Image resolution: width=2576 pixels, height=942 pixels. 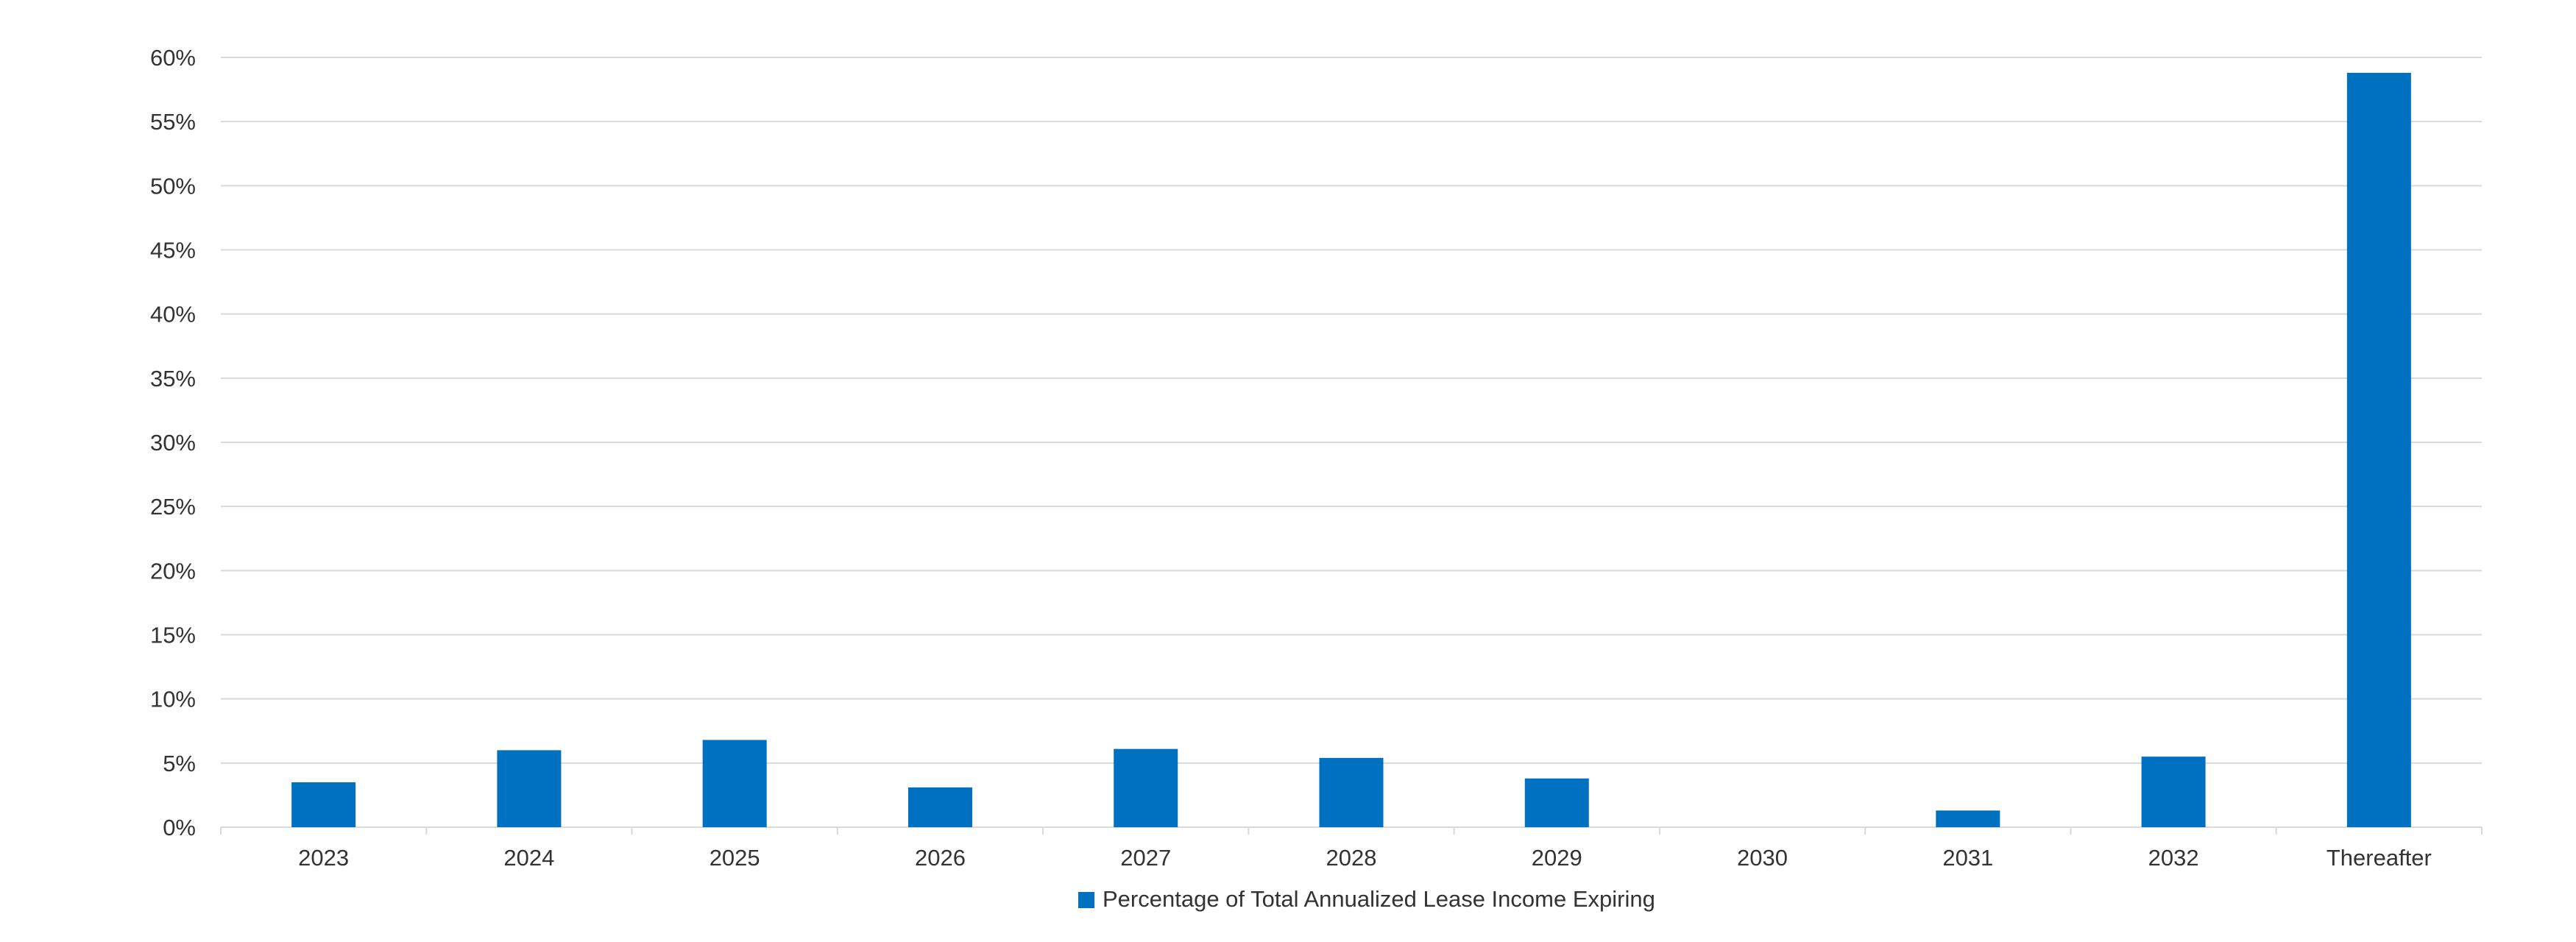 I want to click on y-tick-label: 30%, so click(x=173, y=443).